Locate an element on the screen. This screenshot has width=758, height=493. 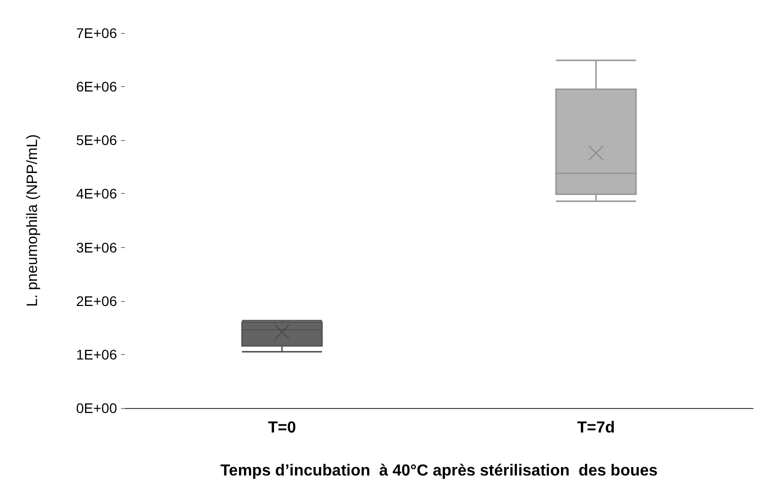
y-axis-title: L. pneumophila (NPP/mL) is located at coordinates (32, 220).